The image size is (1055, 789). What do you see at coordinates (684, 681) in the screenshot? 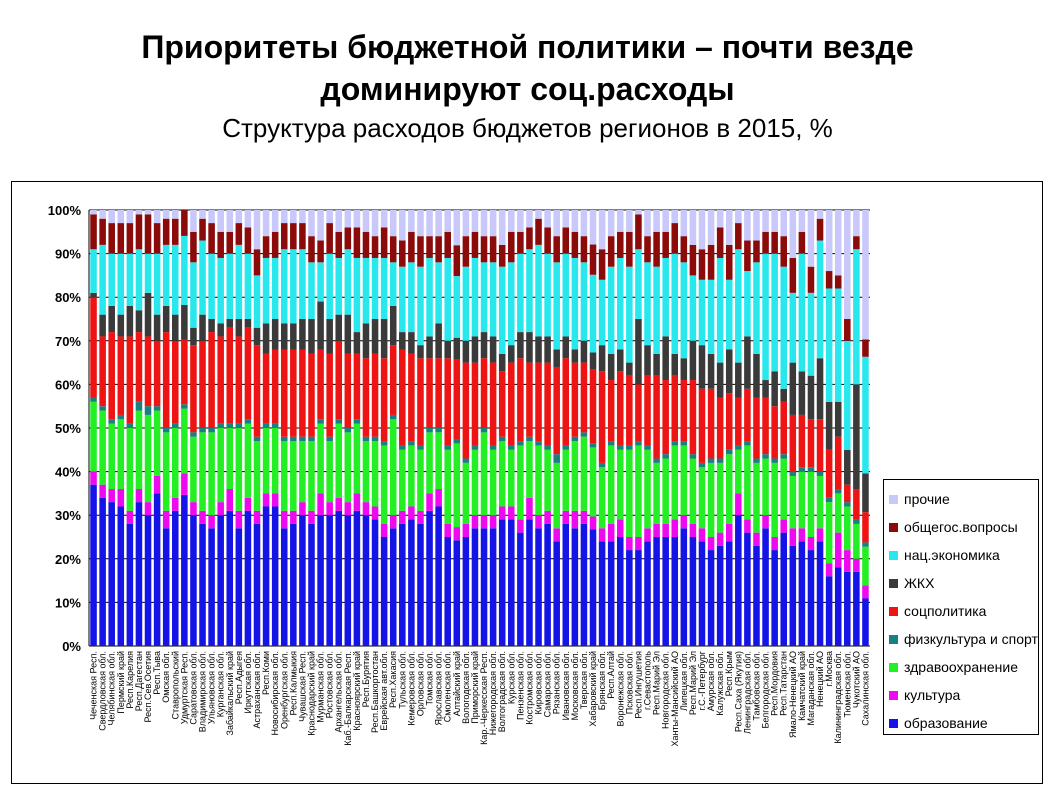
I see `x-tick-label: Липецкая обл.` at bounding box center [684, 681].